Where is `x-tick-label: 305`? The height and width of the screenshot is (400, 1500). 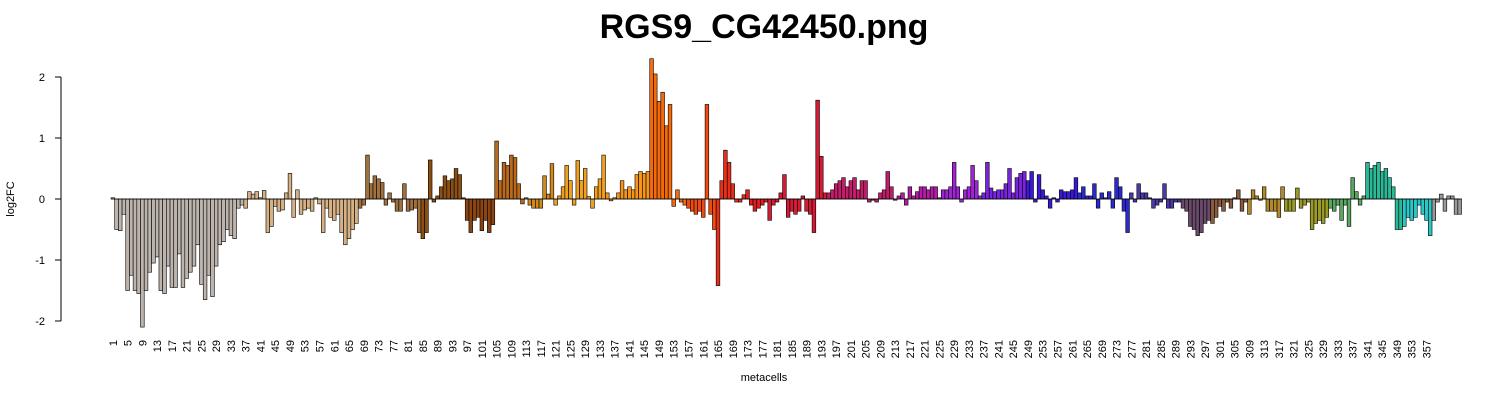
x-tick-label: 305 is located at coordinates (1236, 349).